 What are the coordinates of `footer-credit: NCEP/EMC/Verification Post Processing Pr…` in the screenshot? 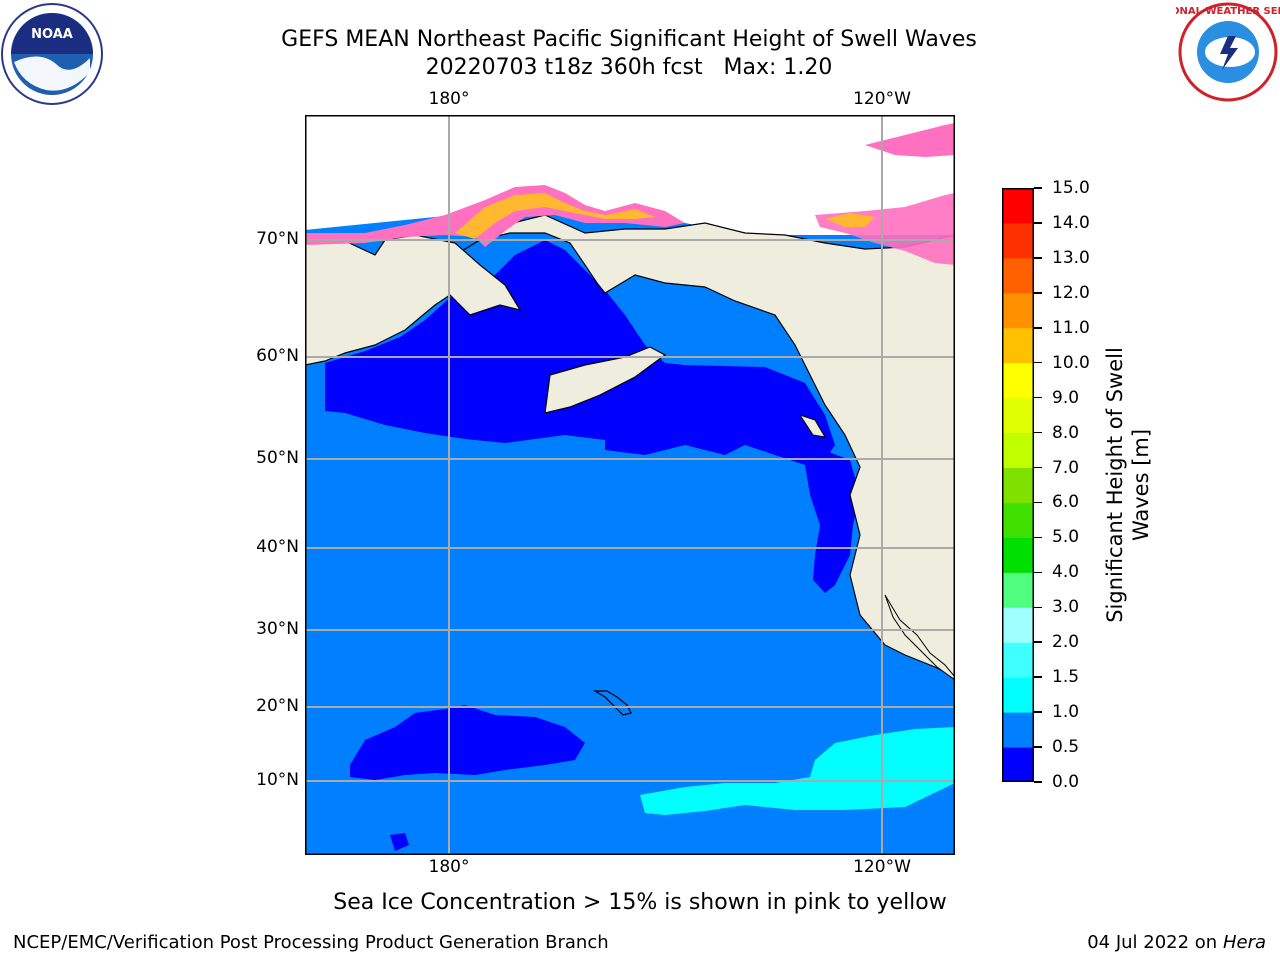 It's located at (311, 942).